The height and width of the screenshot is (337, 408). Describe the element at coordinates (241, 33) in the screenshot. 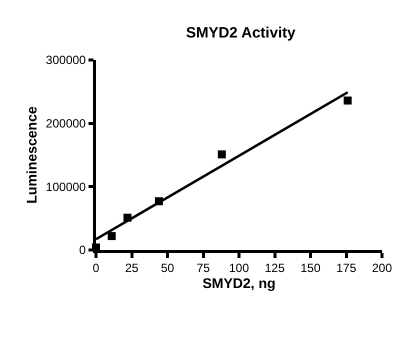

I see `chart-title: SMYD2 Activity` at that location.